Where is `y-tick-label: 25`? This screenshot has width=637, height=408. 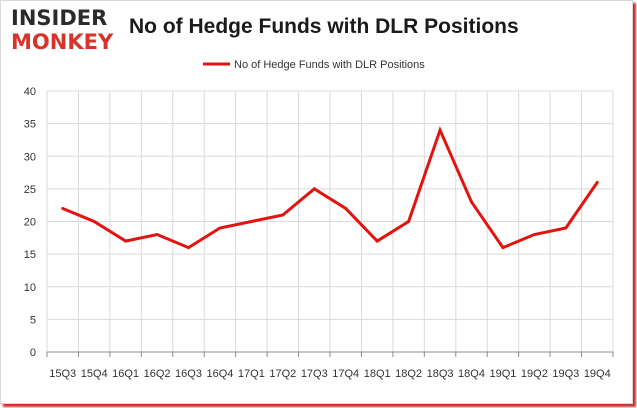 y-tick-label: 25 is located at coordinates (30, 190).